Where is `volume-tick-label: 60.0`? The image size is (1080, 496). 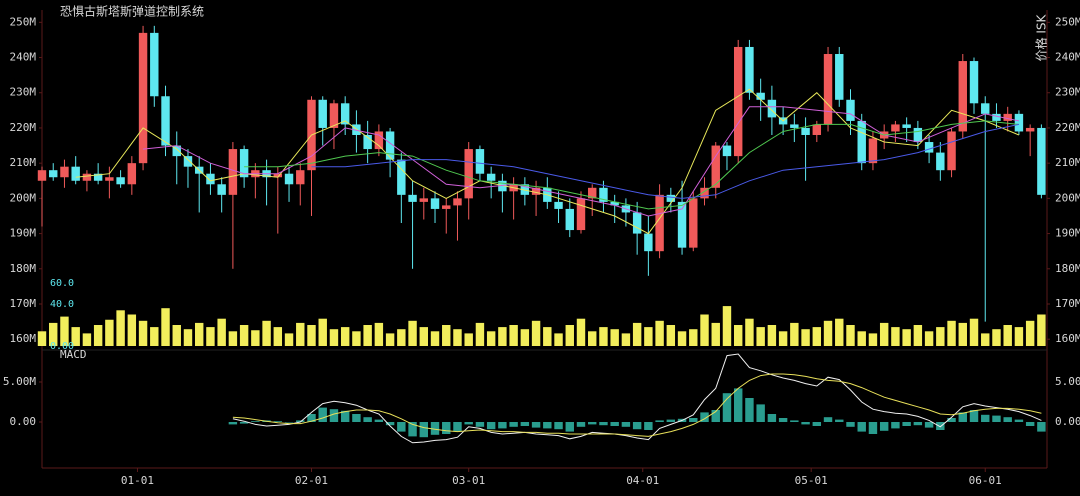 volume-tick-label: 60.0 is located at coordinates (62, 283).